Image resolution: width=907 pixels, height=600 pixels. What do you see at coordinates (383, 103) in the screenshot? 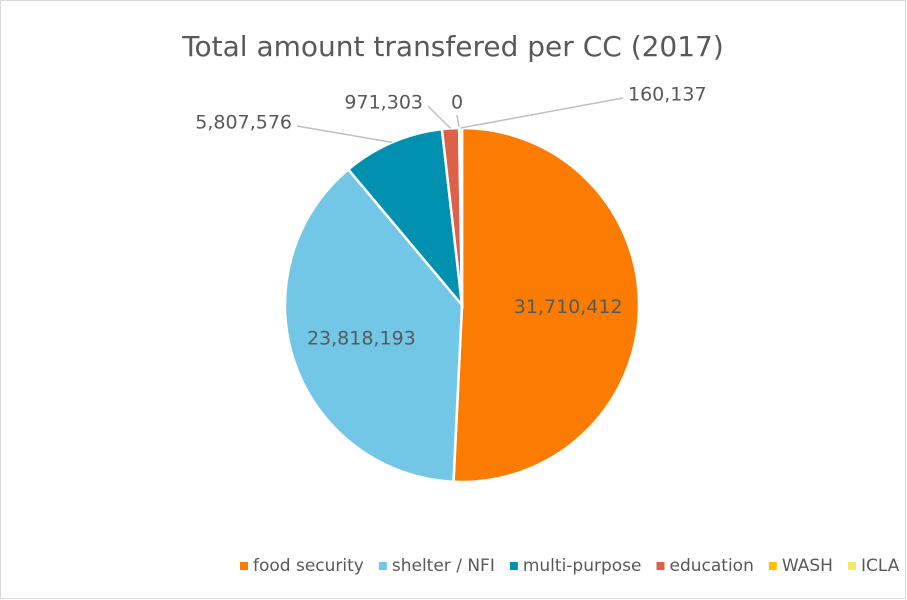
I see `data-label: 971,303` at bounding box center [383, 103].